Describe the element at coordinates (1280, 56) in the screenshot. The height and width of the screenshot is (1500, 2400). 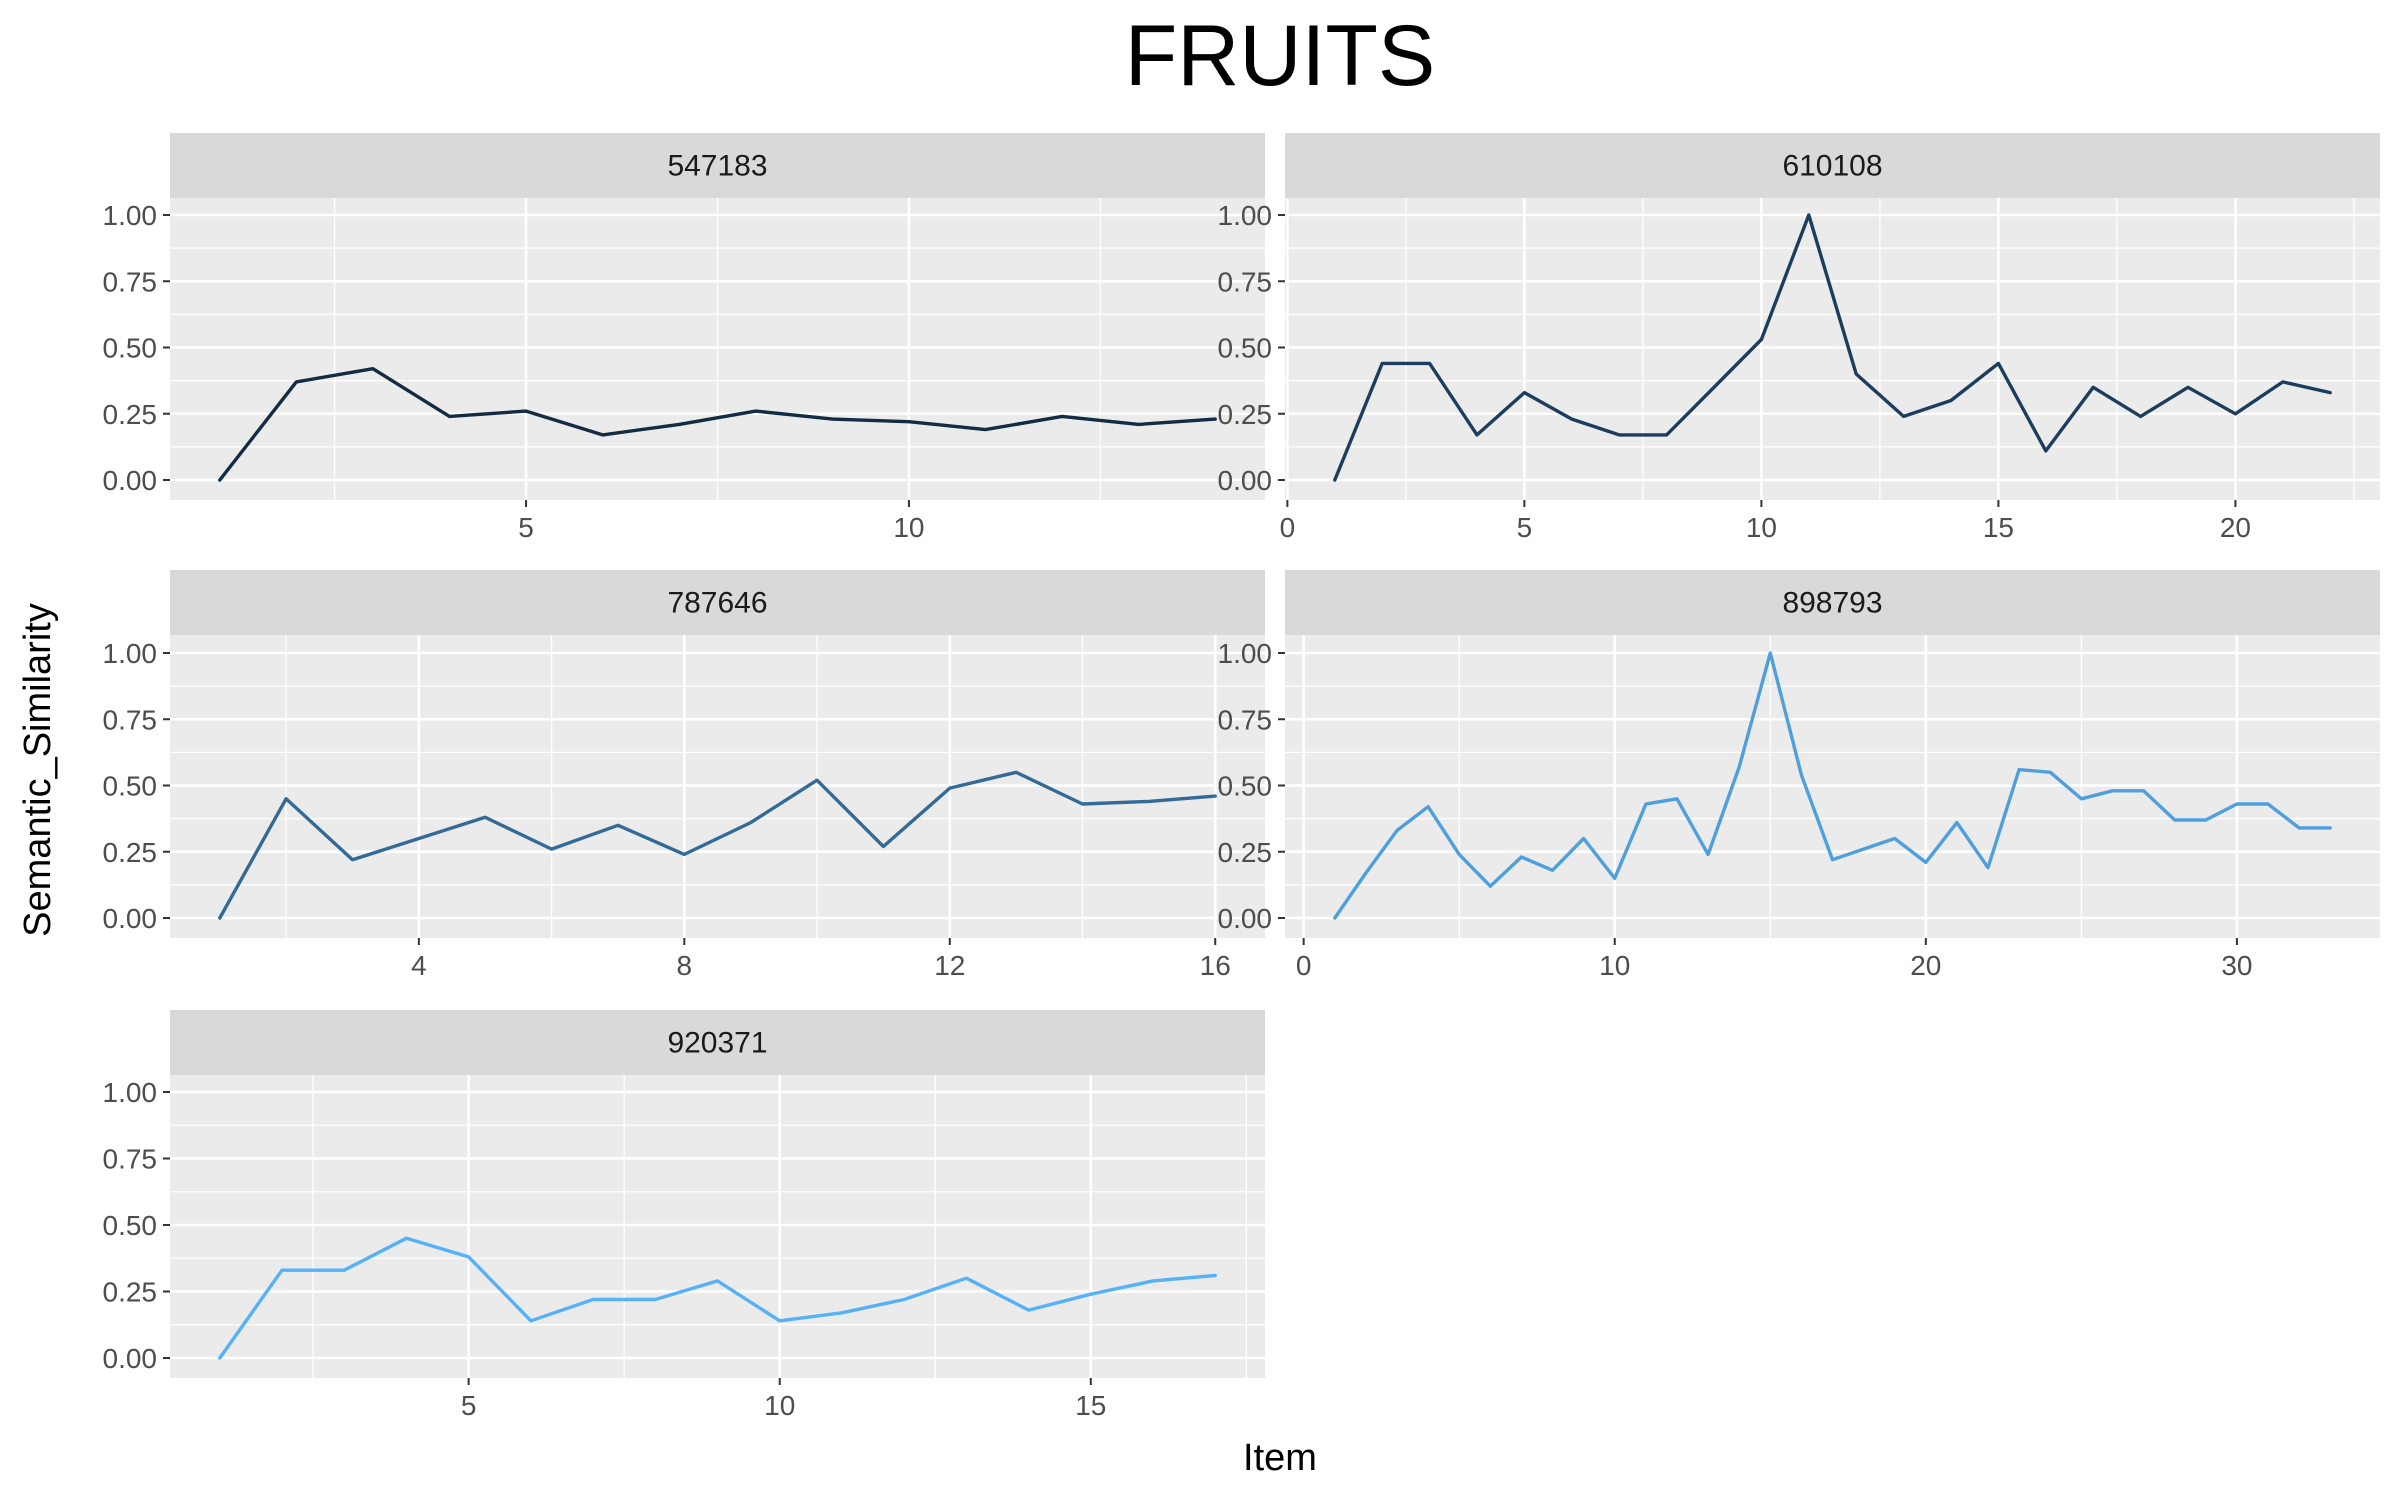
I see `chart-title: FRUITS` at that location.